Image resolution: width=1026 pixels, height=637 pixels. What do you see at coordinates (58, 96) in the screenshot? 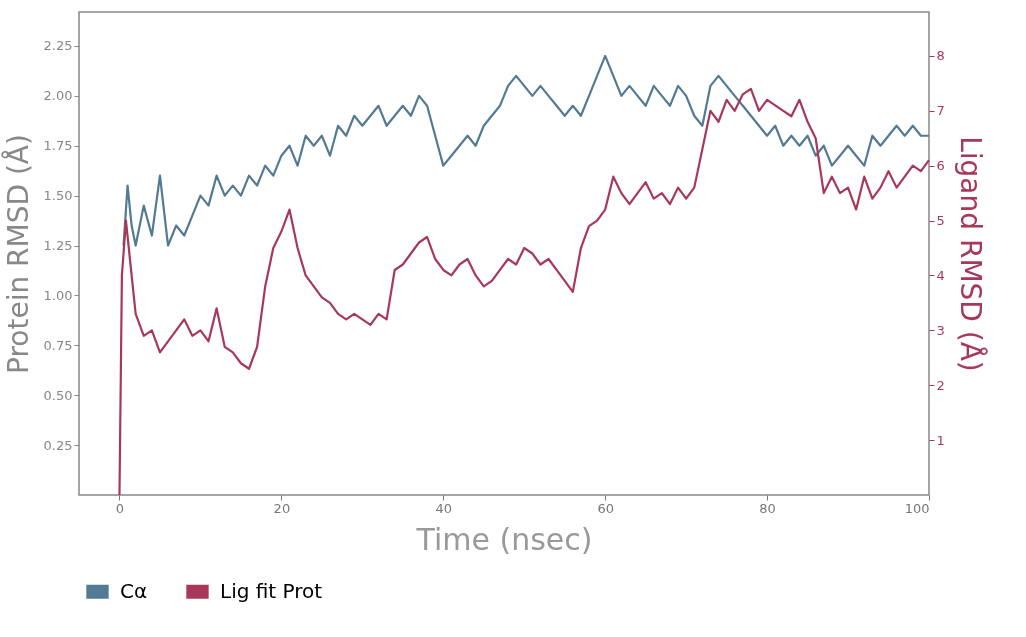
I see `y-tick-label: 2.00` at bounding box center [58, 96].